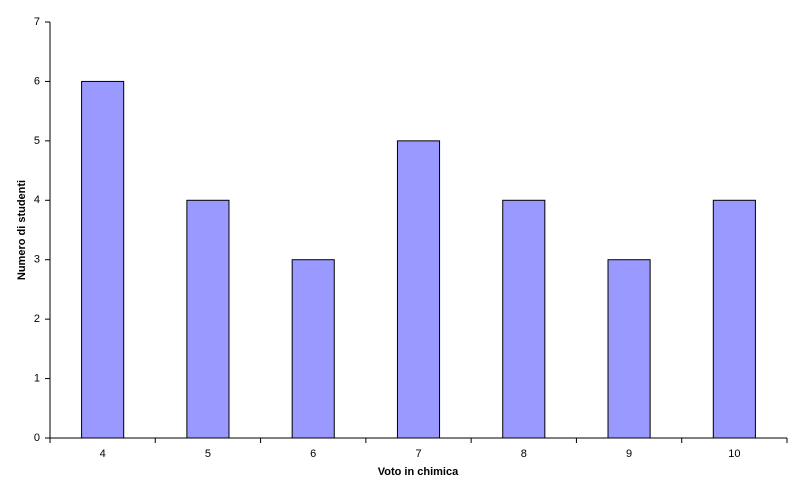  What do you see at coordinates (37, 319) in the screenshot?
I see `y-tick-label: 2` at bounding box center [37, 319].